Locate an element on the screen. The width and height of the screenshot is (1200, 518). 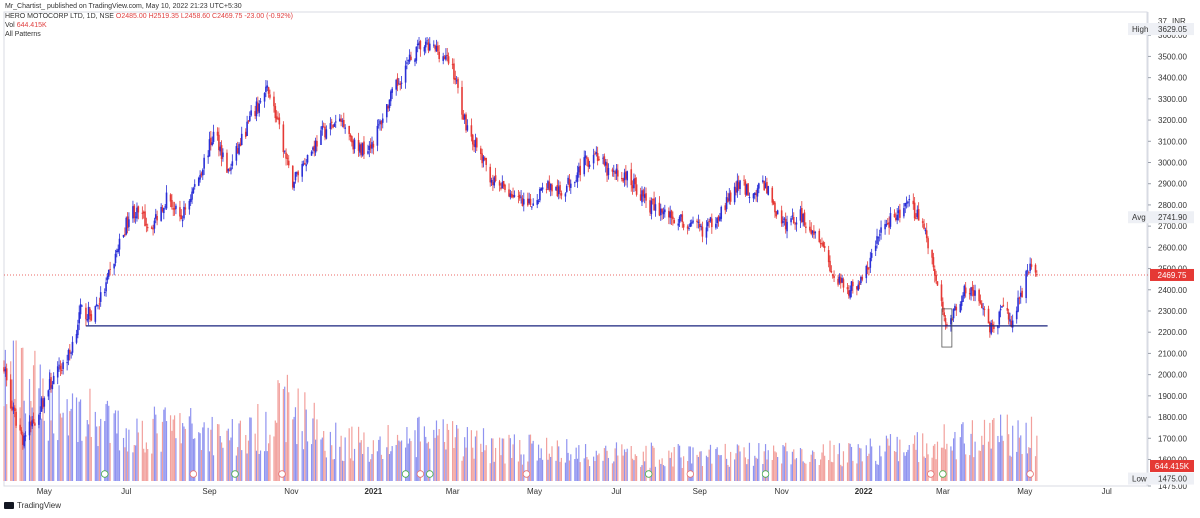
last-volume-label: 644.415K is located at coordinates (1172, 466).